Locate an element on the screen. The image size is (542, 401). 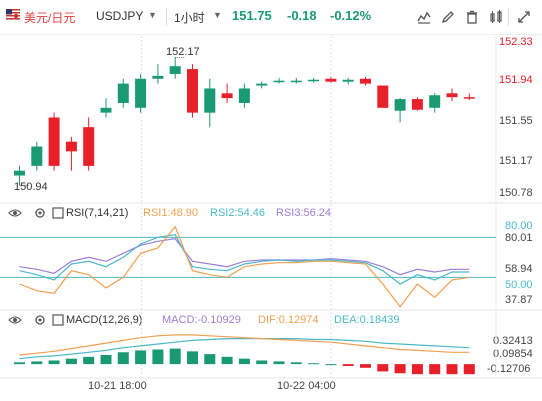
rsi-axis-label: 58.94 is located at coordinates (519, 269).